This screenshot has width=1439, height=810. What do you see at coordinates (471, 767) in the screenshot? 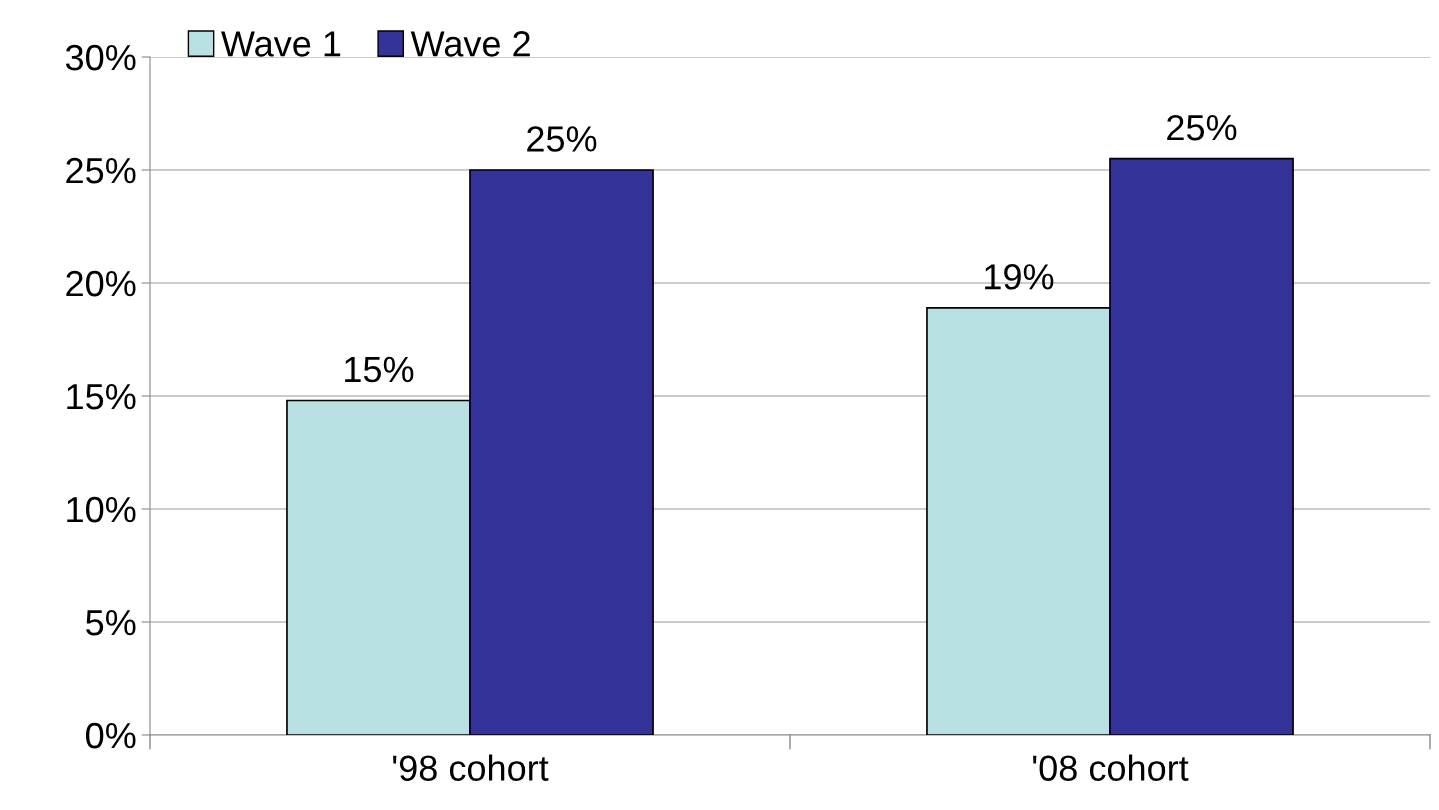
I see `x-tick-label: '98 cohort` at bounding box center [471, 767].